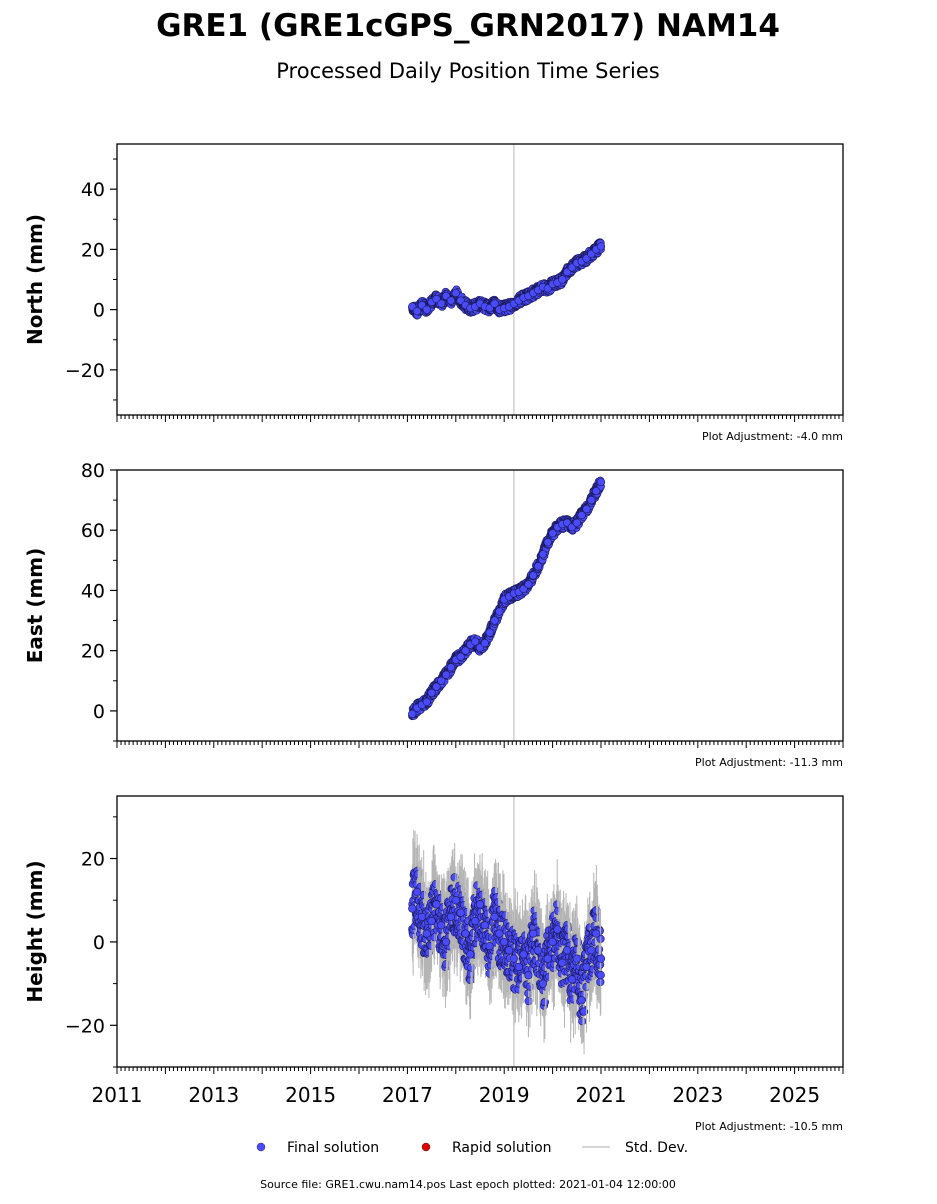  Describe the element at coordinates (310, 1095) in the screenshot. I see `x-tick-label: 2015` at that location.